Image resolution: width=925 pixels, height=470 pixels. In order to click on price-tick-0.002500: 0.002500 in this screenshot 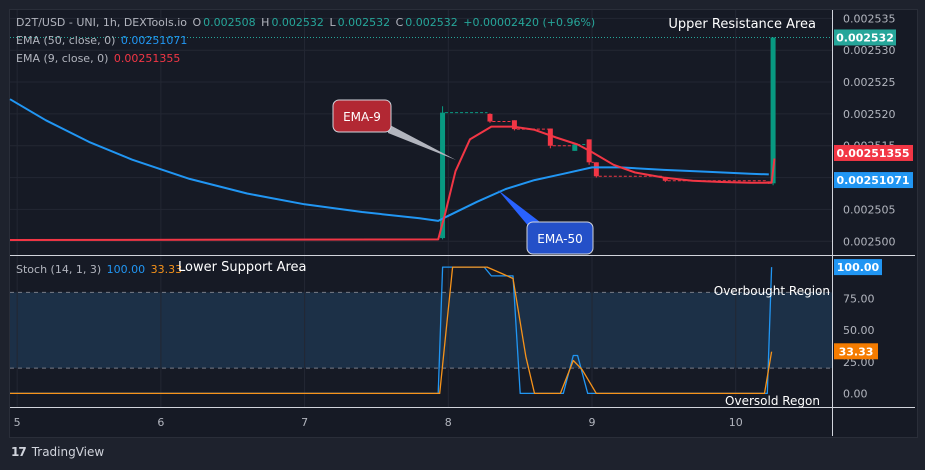, I will do `click(869, 241)`.